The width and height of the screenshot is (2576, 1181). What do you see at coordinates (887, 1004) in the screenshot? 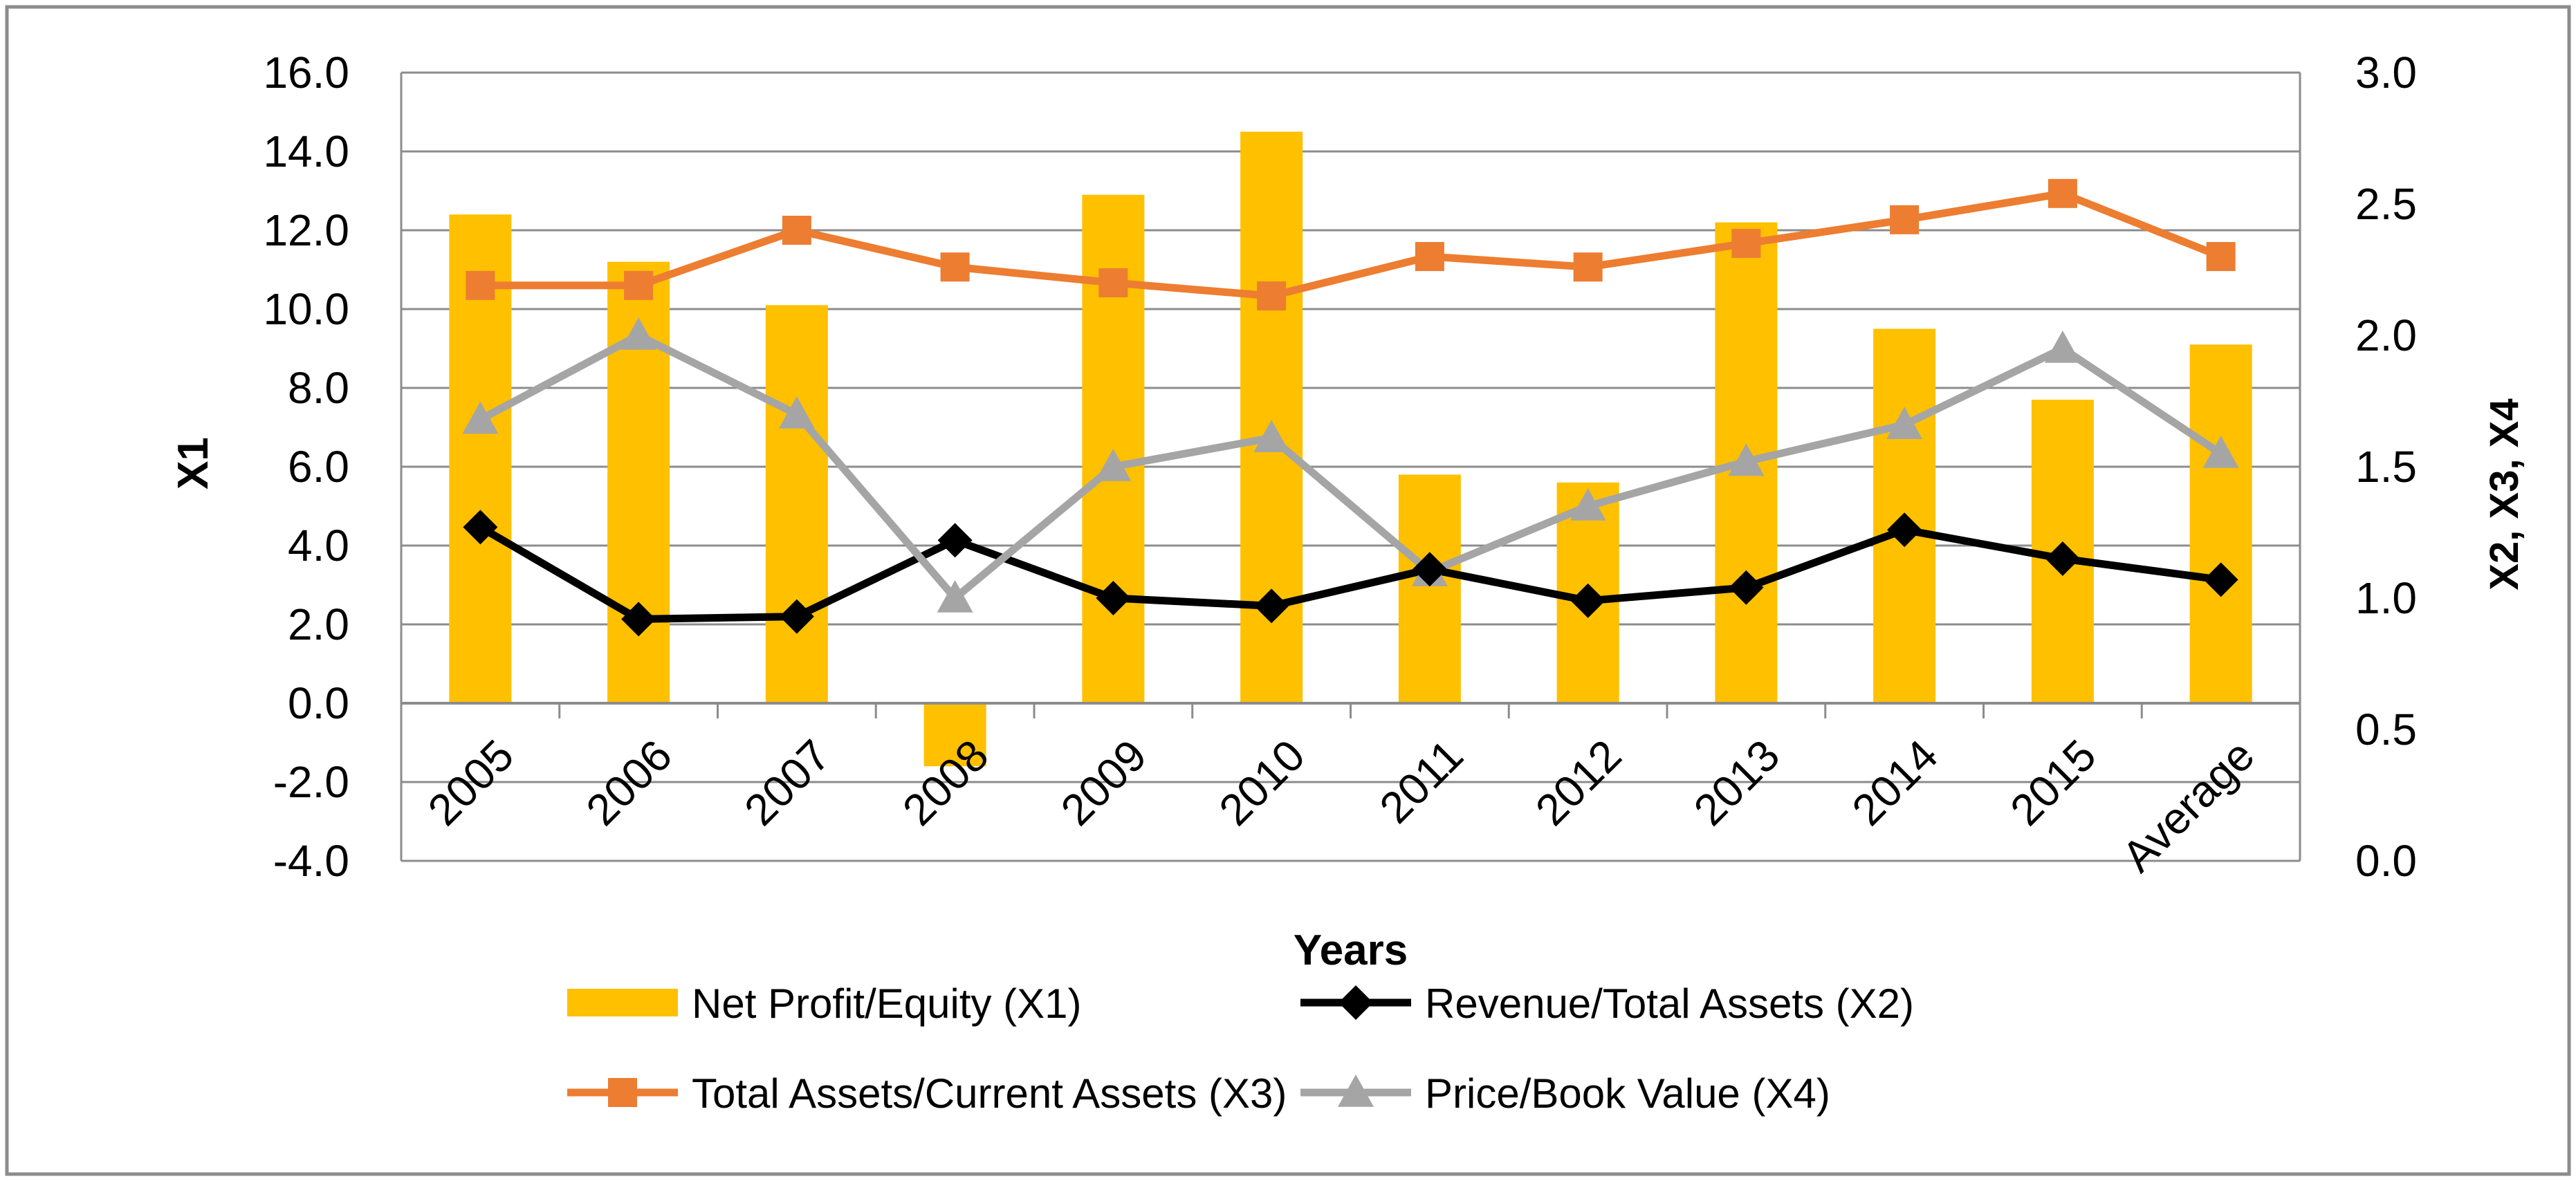
I see `legend-label: Net Profit/Equity (X1)` at bounding box center [887, 1004].